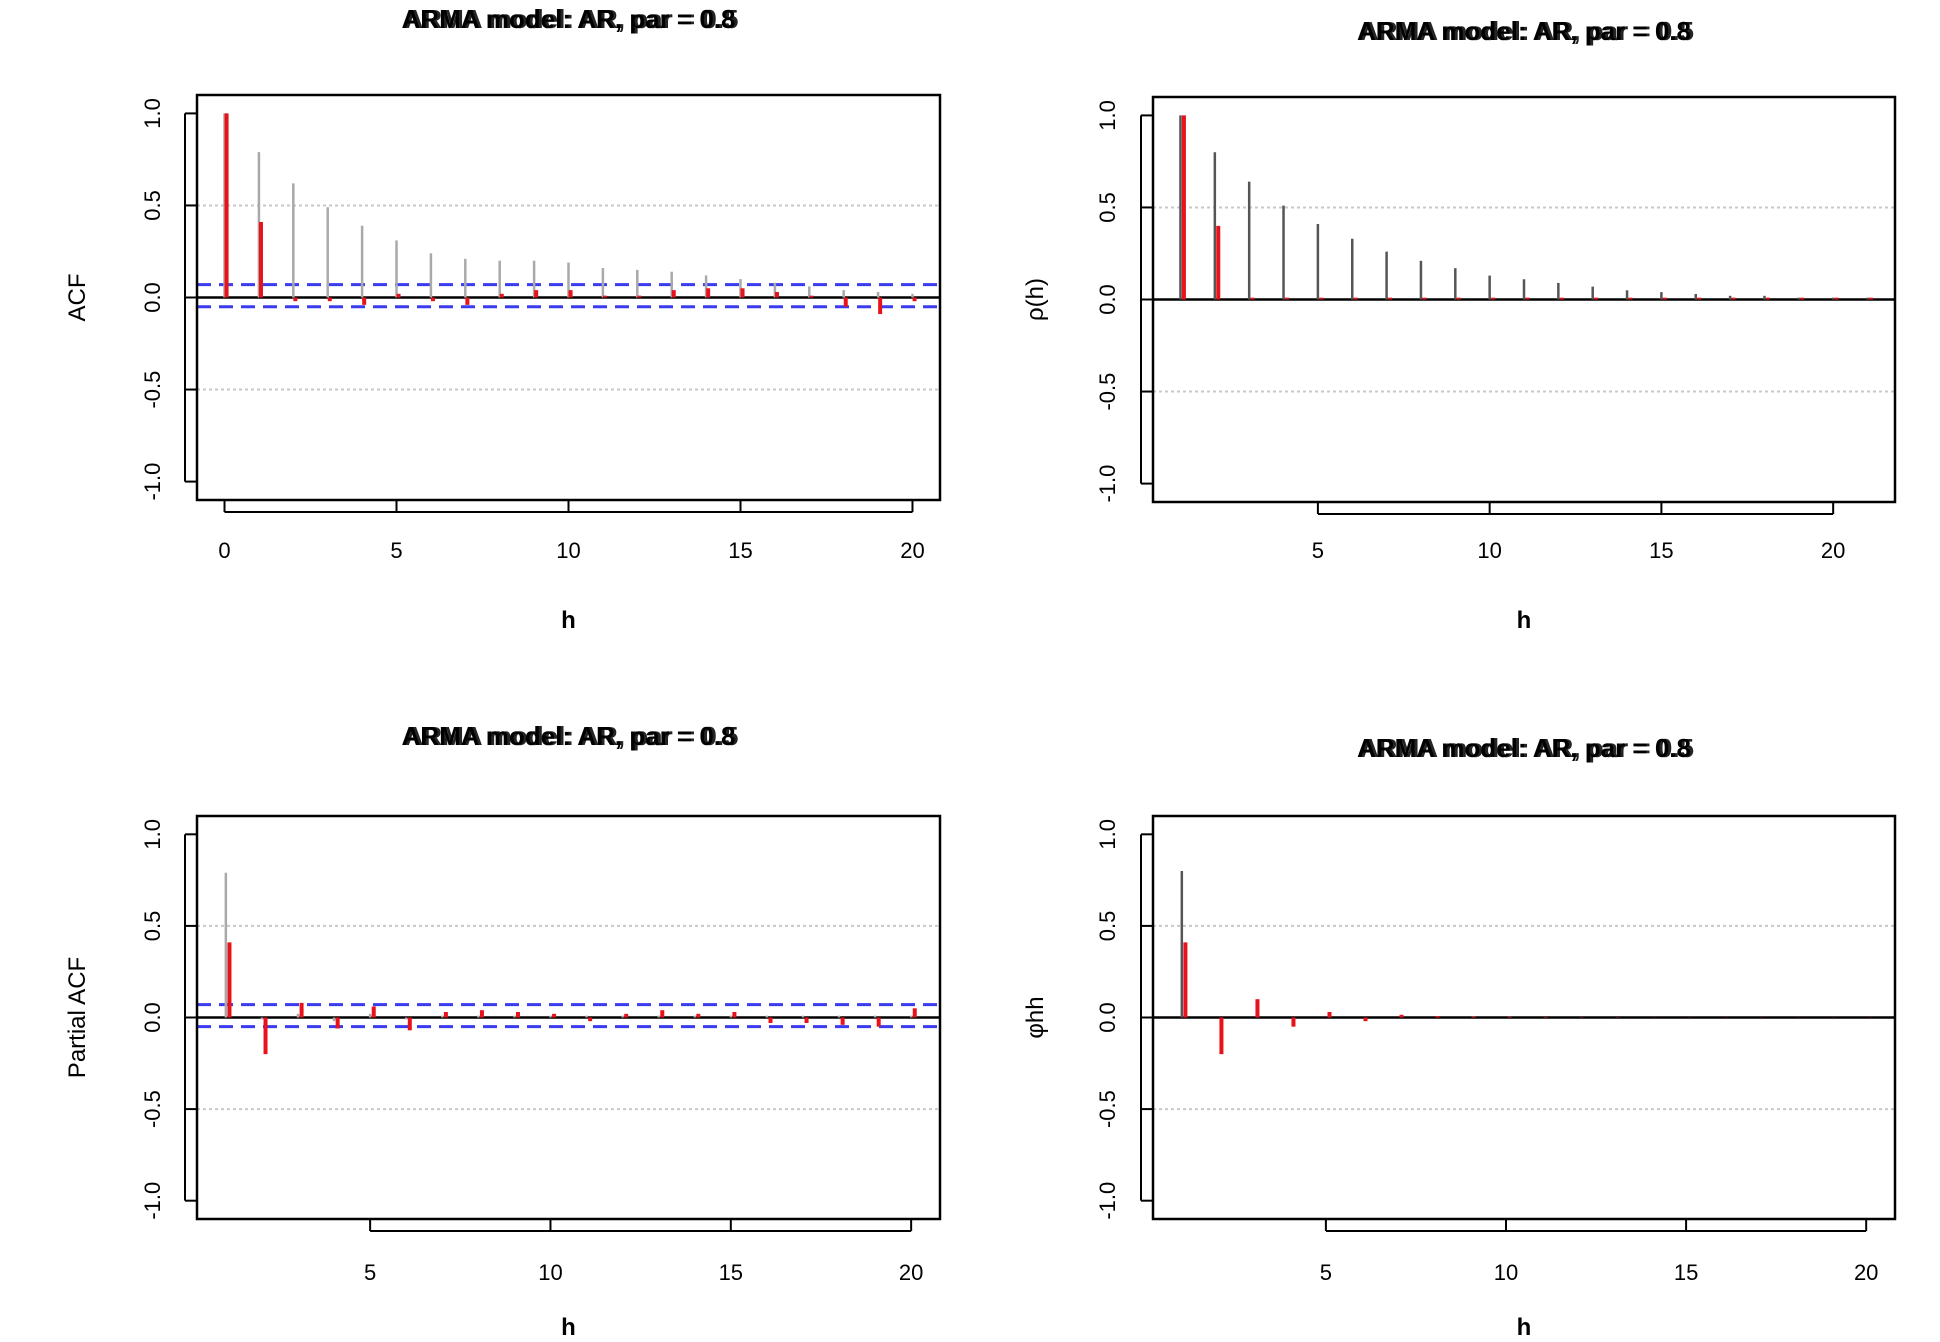  Describe the element at coordinates (1035, 299) in the screenshot. I see `y-axis-label: ρ(h)` at that location.